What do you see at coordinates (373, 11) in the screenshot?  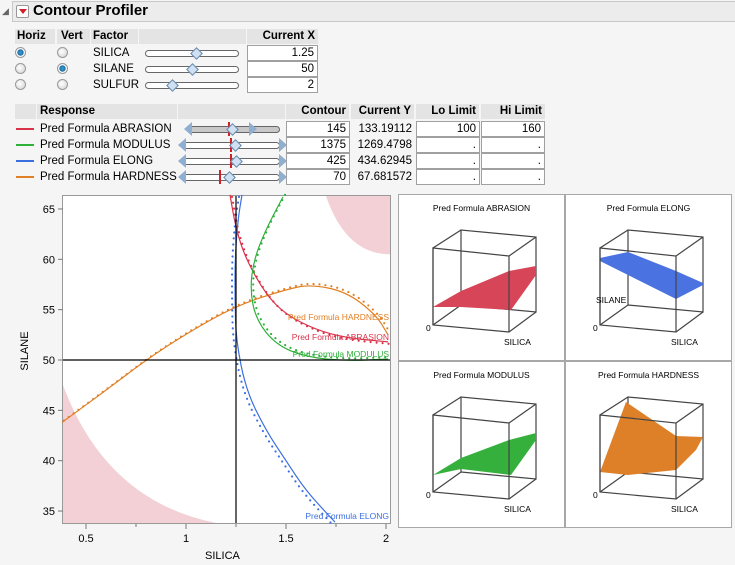 I see `title-bar` at bounding box center [373, 11].